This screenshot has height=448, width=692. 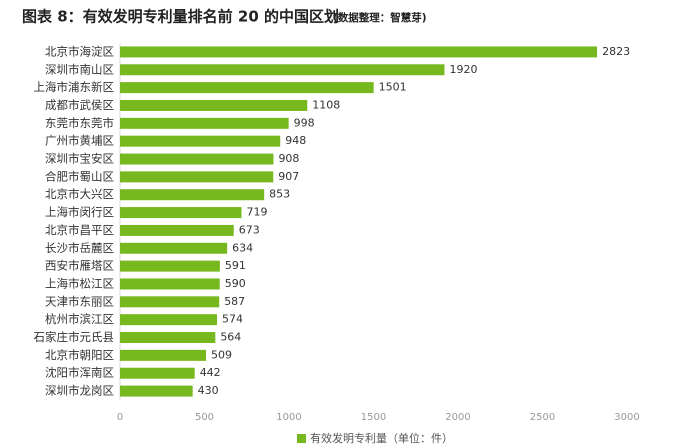 What do you see at coordinates (79, 69) in the screenshot?
I see `y-tick-label: 深圳市南山区` at bounding box center [79, 69].